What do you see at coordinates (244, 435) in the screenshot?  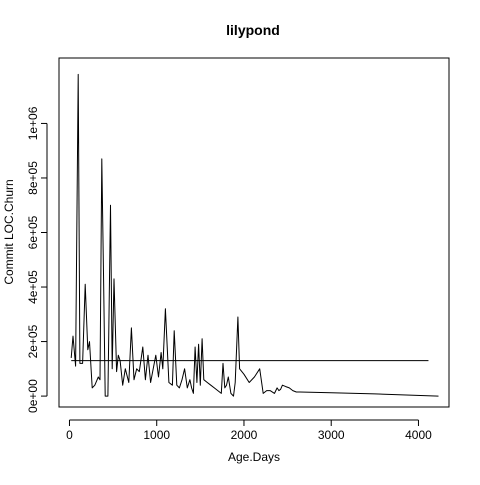 I see `x-tick-label: 2000` at bounding box center [244, 435].